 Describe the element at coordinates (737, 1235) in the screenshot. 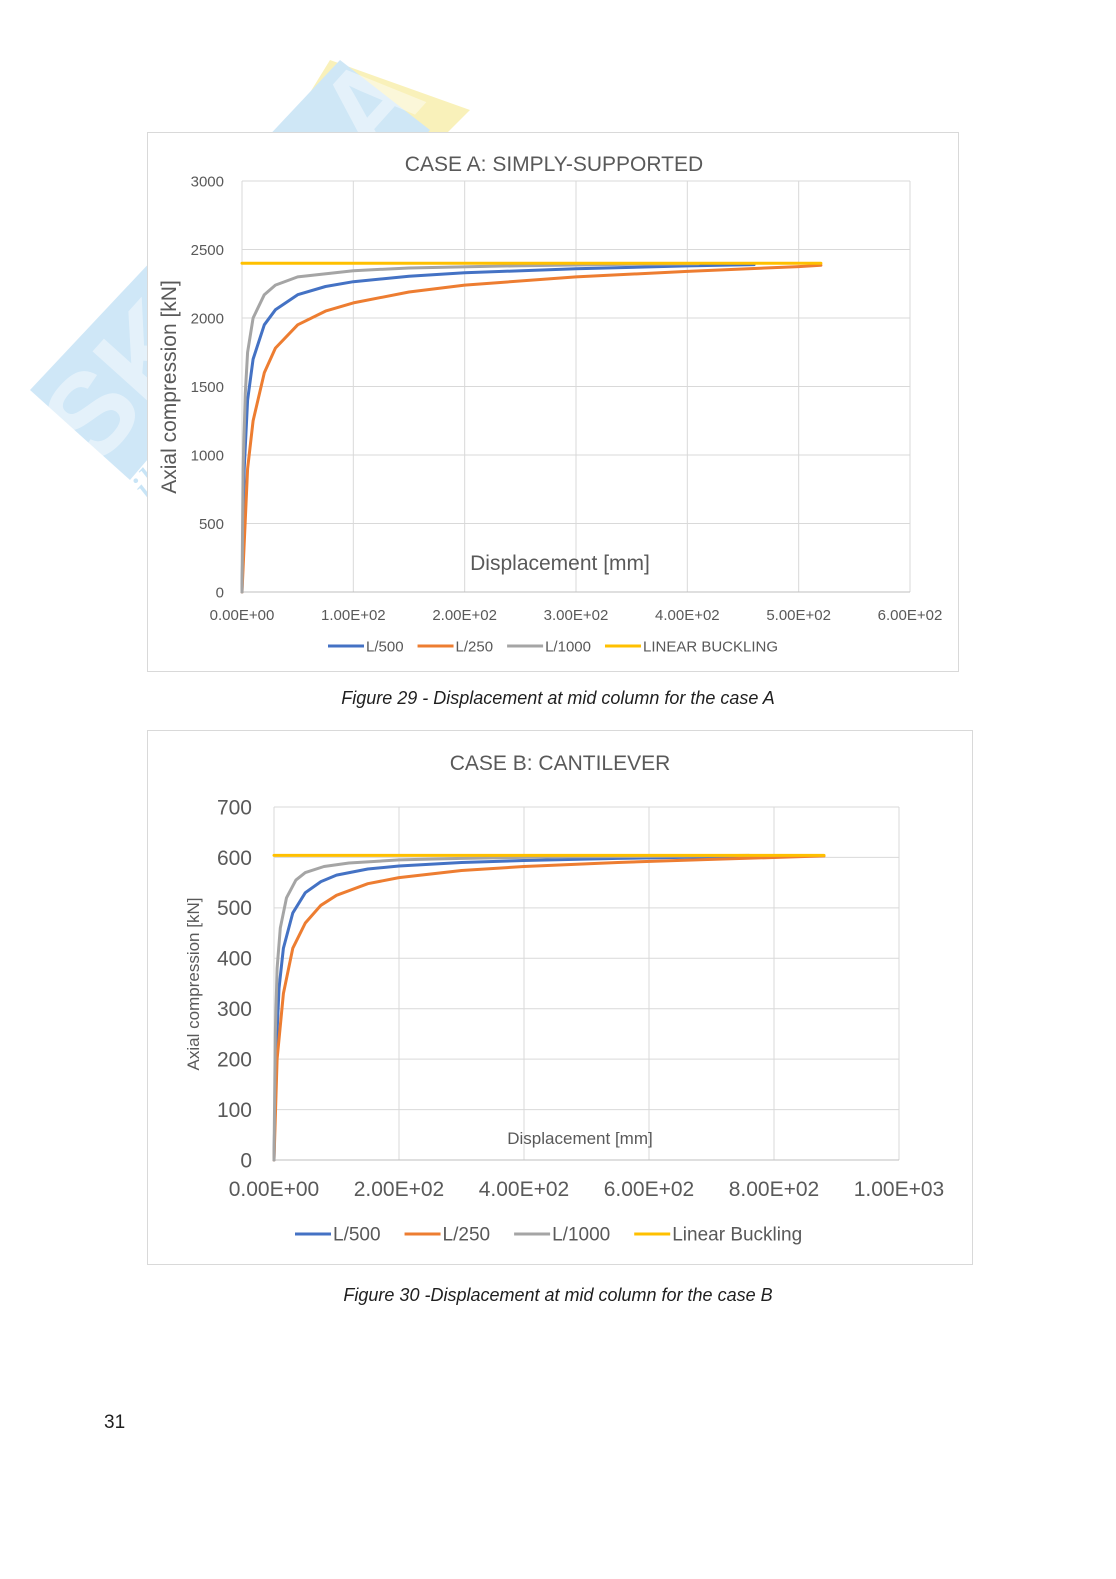

I see `legend-label-linear-buckling: Linear Buckling` at that location.